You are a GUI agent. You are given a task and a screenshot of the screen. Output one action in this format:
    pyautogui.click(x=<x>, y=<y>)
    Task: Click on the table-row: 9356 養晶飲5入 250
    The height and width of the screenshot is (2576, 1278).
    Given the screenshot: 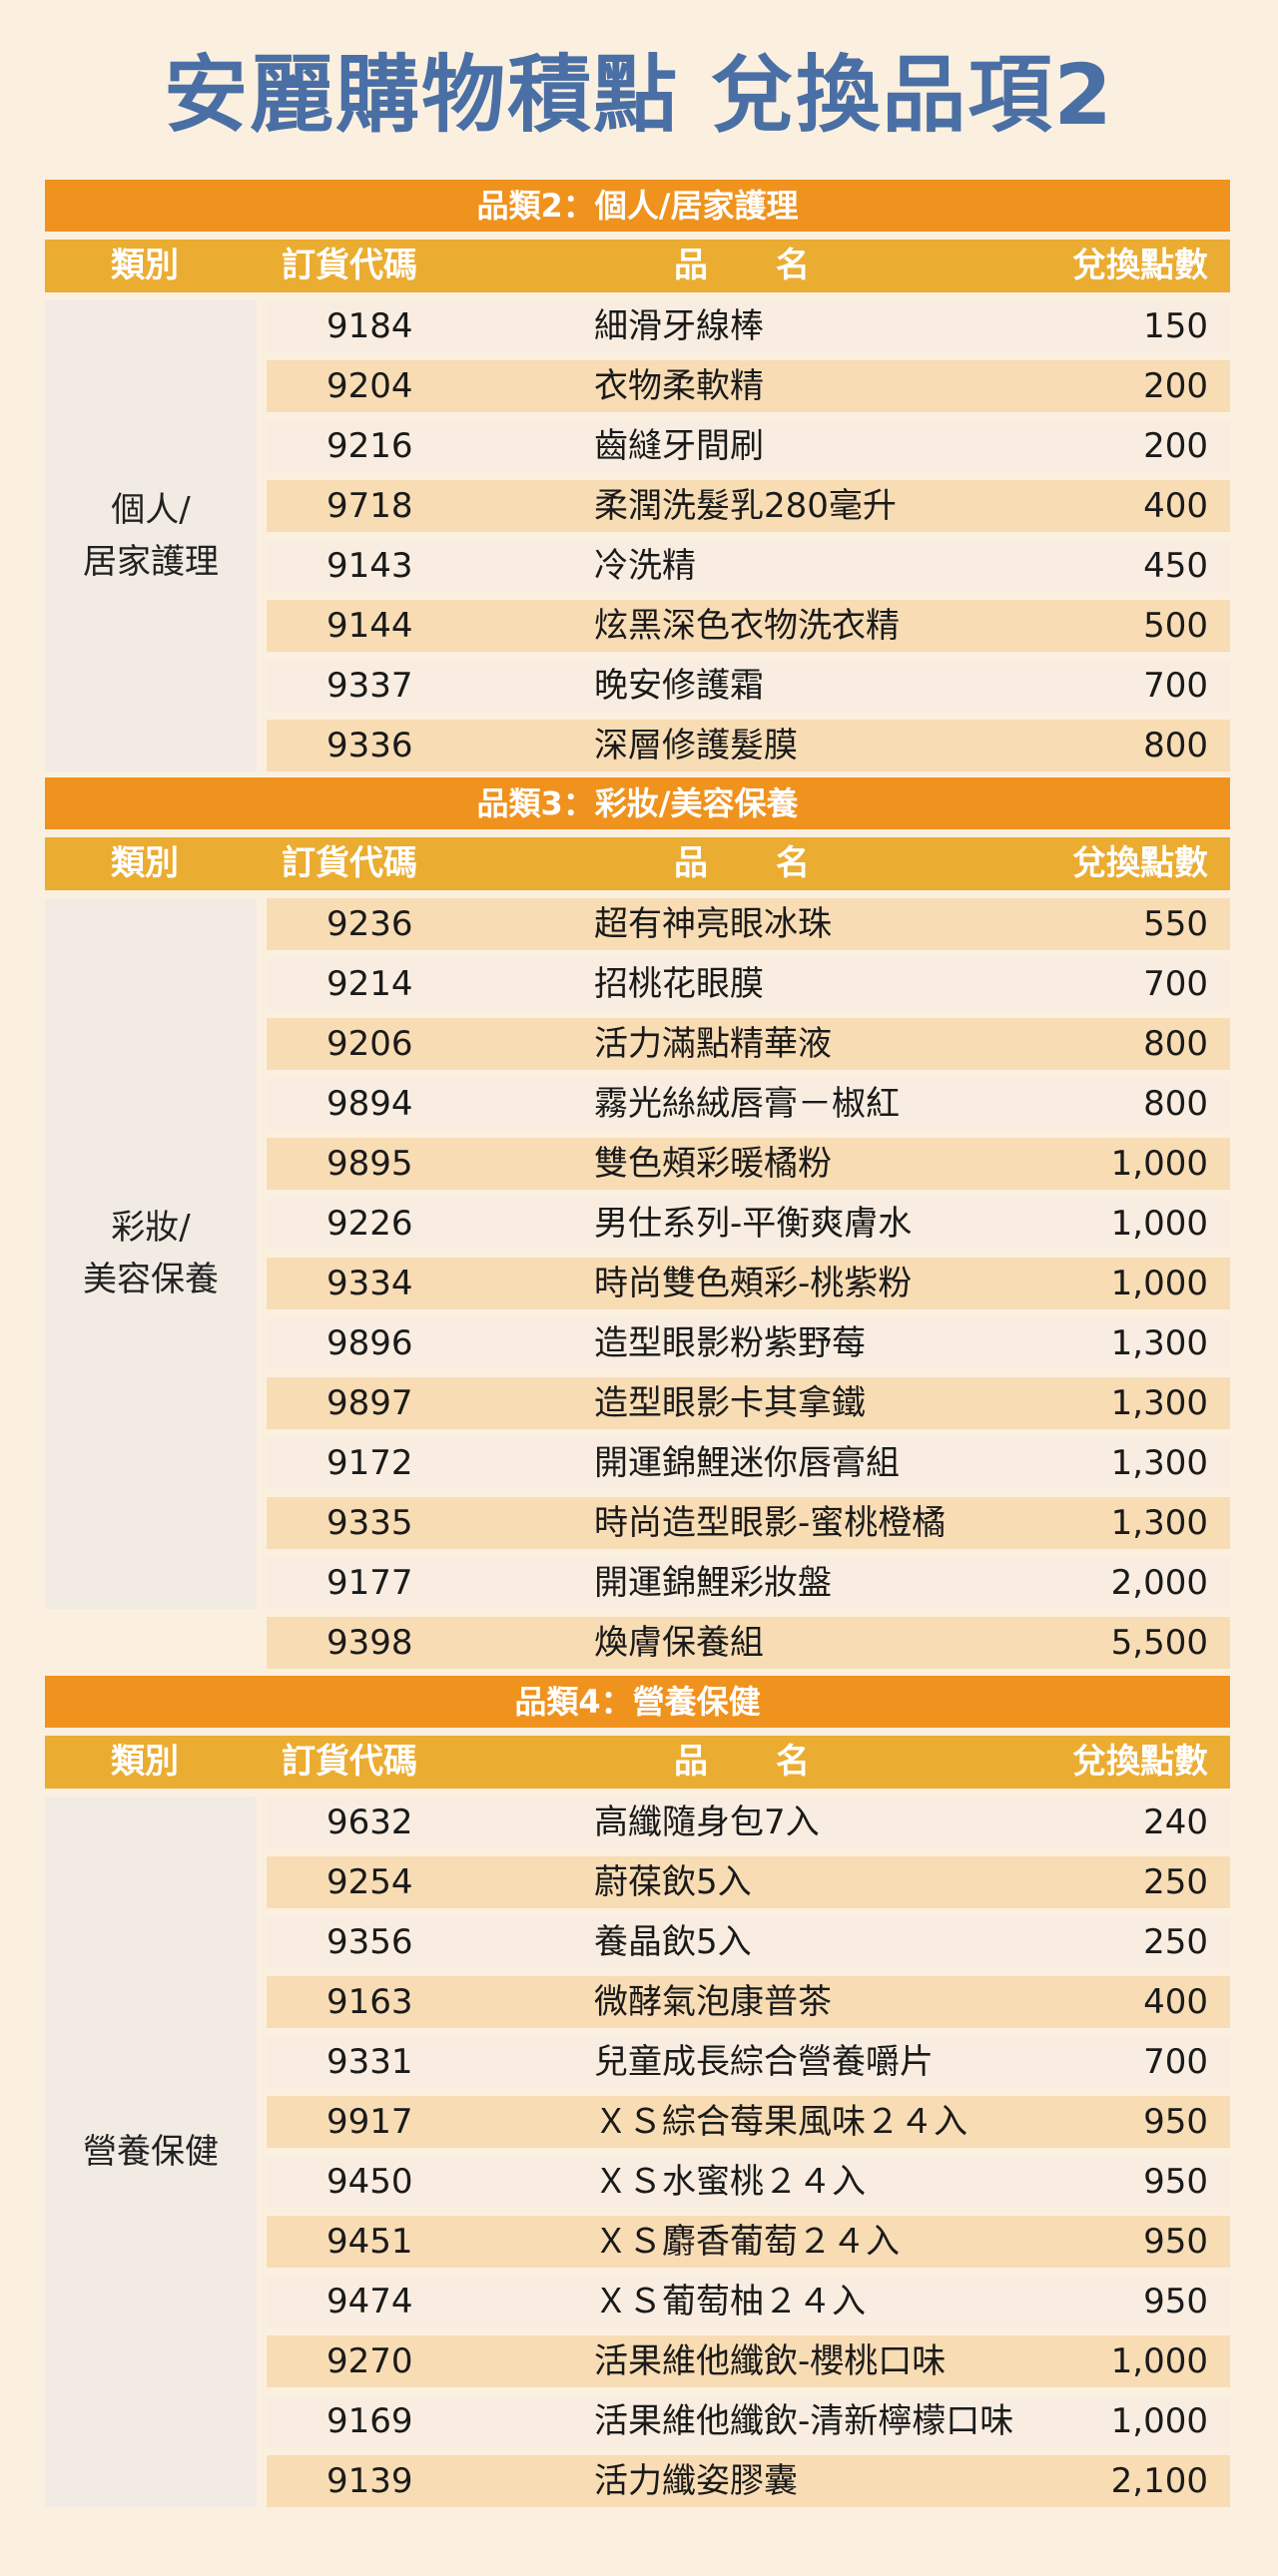 What is the action you would take?
    pyautogui.click(x=748, y=1942)
    